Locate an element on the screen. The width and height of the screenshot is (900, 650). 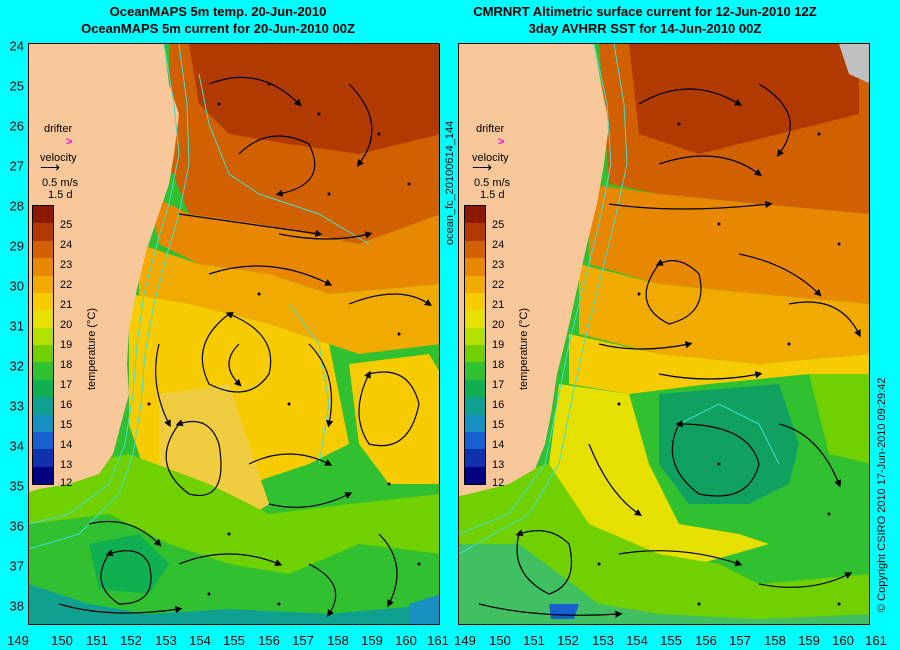
left-title-line2: OceanMAPS 5m current for 20-Jun-2010 00Z is located at coordinates (218, 28).